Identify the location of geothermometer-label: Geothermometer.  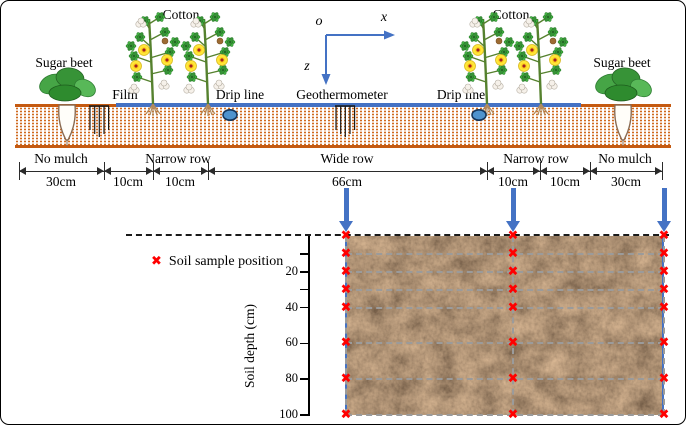
(342, 94).